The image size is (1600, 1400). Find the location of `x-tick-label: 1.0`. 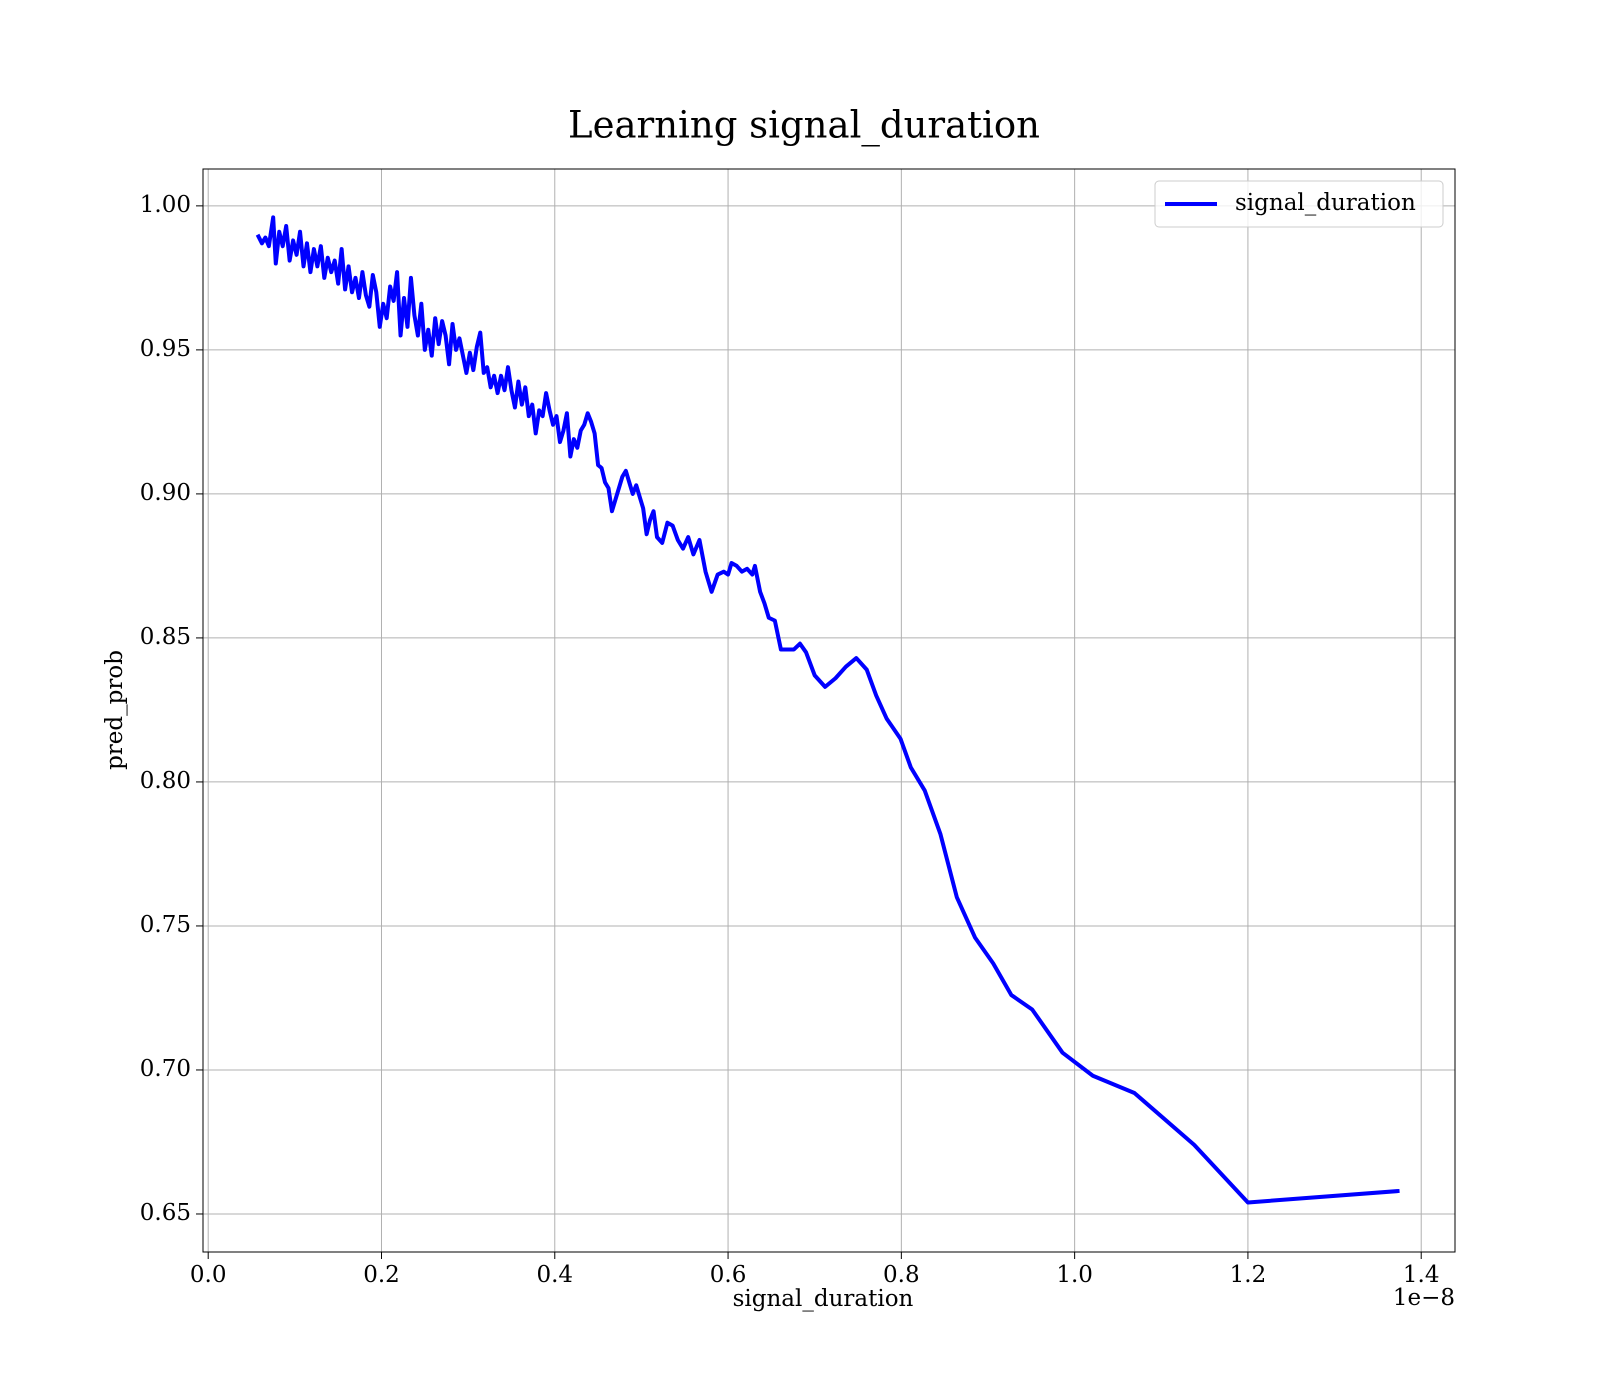

x-tick-label: 1.0 is located at coordinates (1074, 1275).